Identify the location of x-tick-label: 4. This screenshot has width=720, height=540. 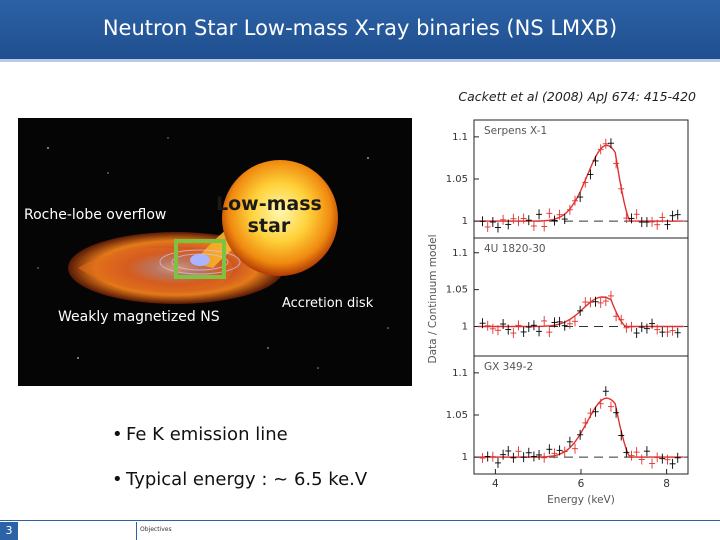
(495, 484).